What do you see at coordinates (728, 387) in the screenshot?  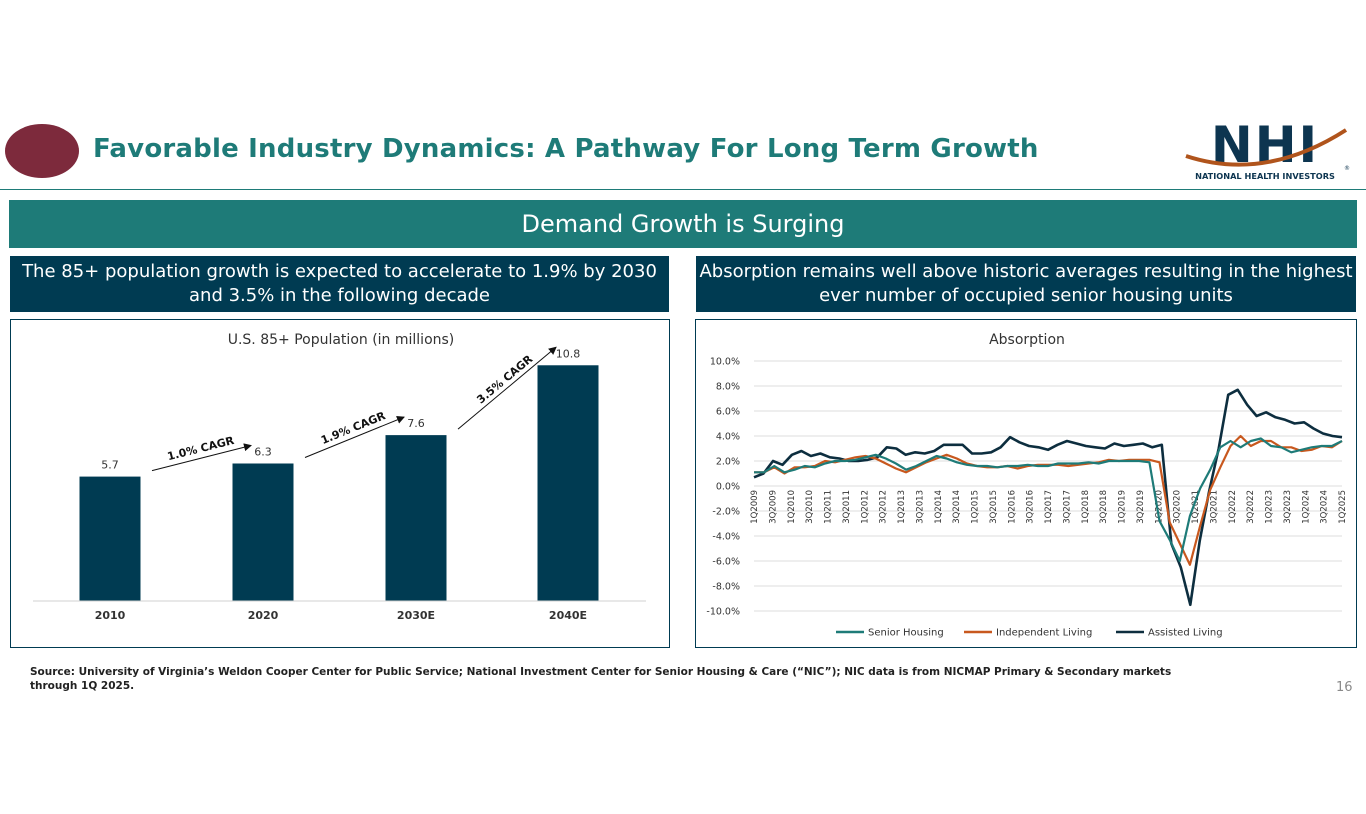 I see `y-tick-label: 8.0%` at bounding box center [728, 387].